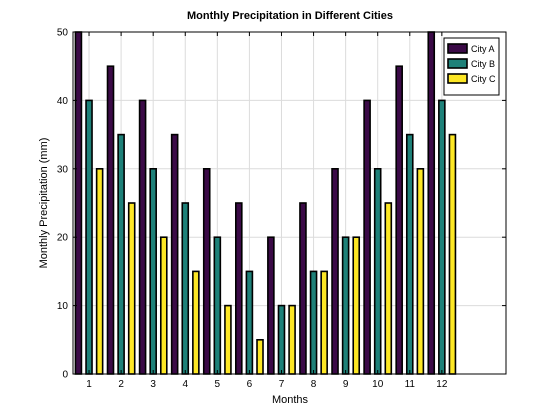 The width and height of the screenshot is (560, 420). I want to click on y-axis-label: Monthly Precipitation (mm), so click(44, 203).